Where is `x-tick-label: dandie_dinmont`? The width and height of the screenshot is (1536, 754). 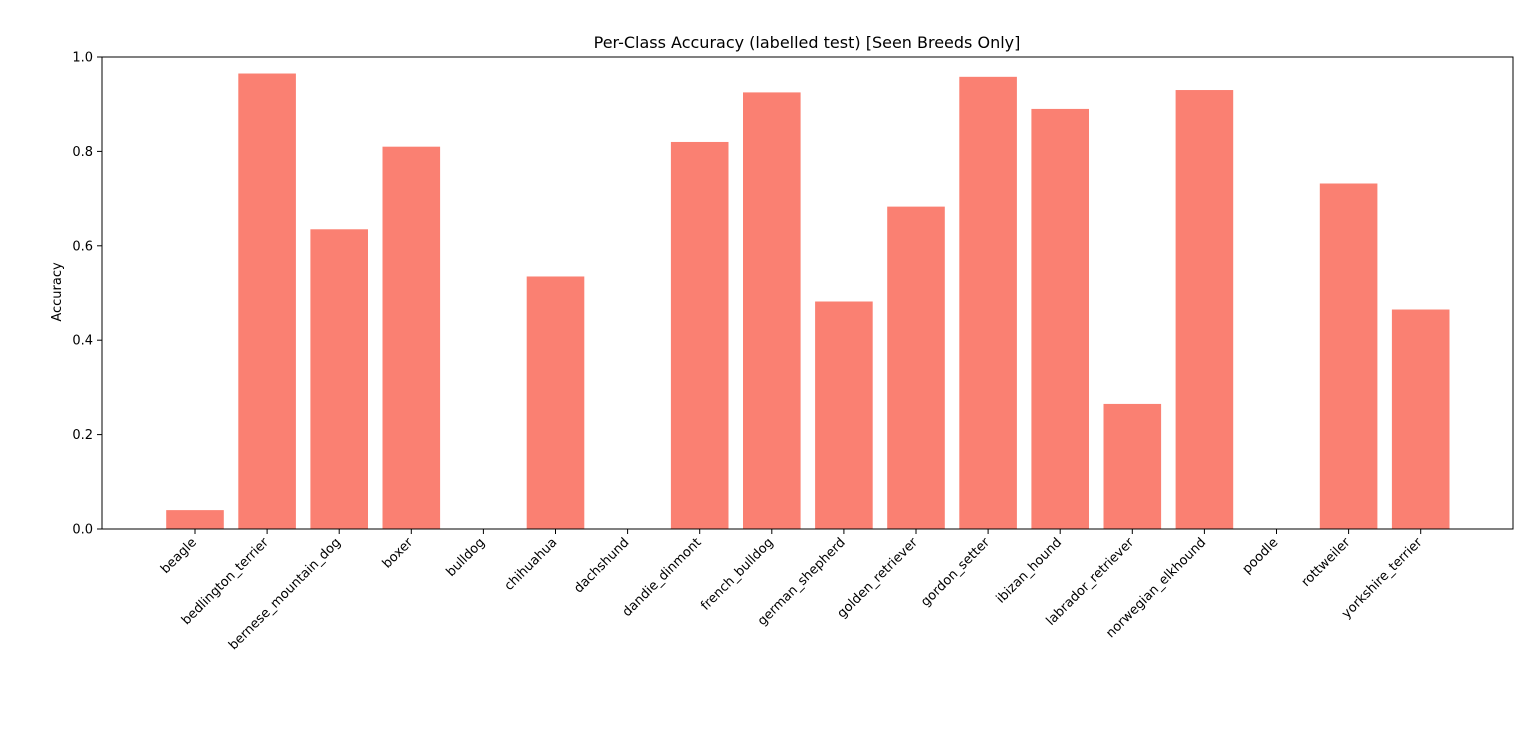
x-tick-label: dandie_dinmont is located at coordinates (662, 577).